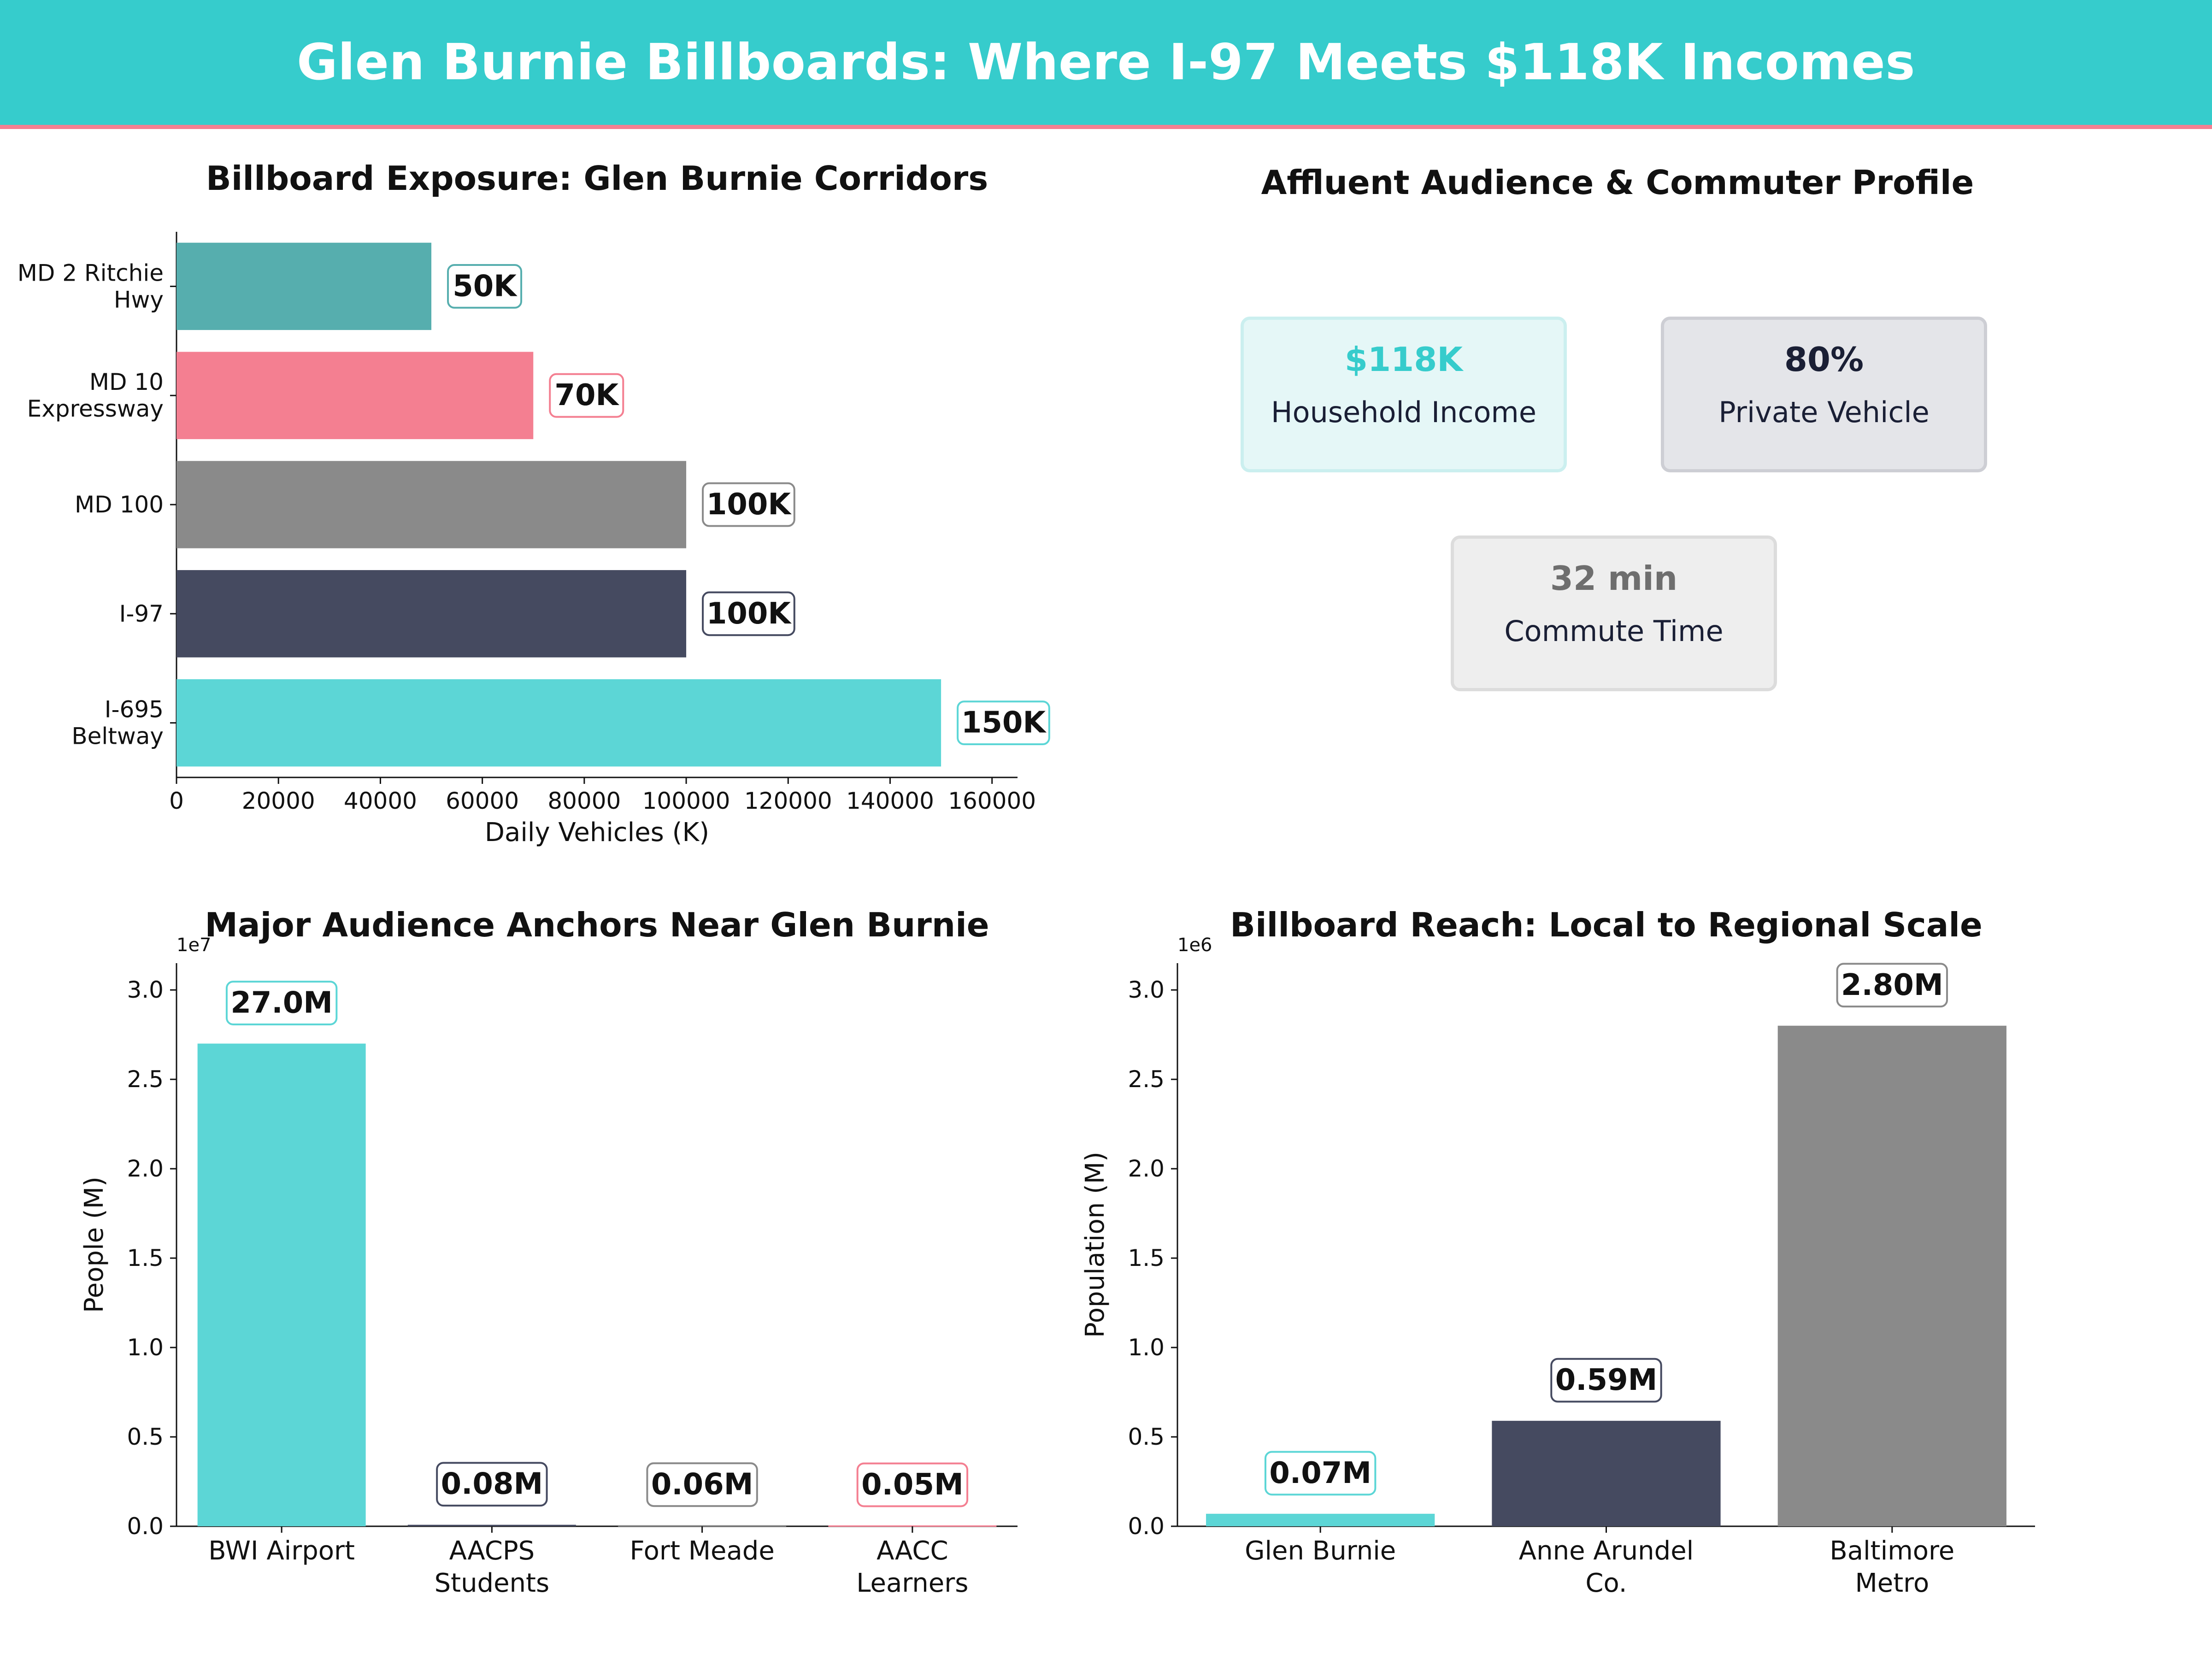  I want to click on x-tick-label: 20000, so click(278, 801).